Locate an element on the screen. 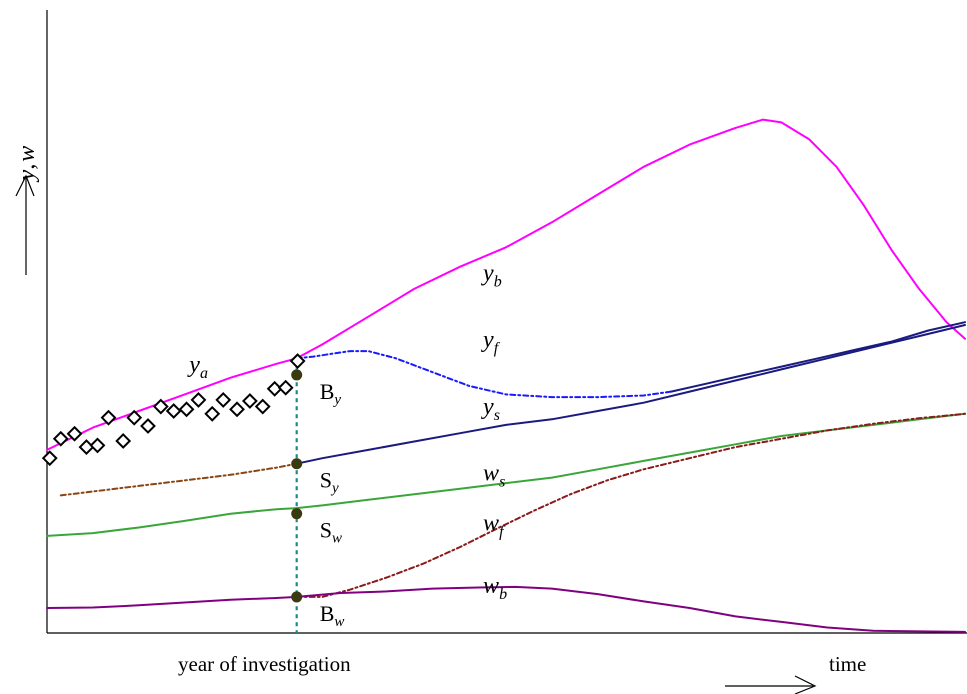  series-label-ys: ys is located at coordinates (490, 409).